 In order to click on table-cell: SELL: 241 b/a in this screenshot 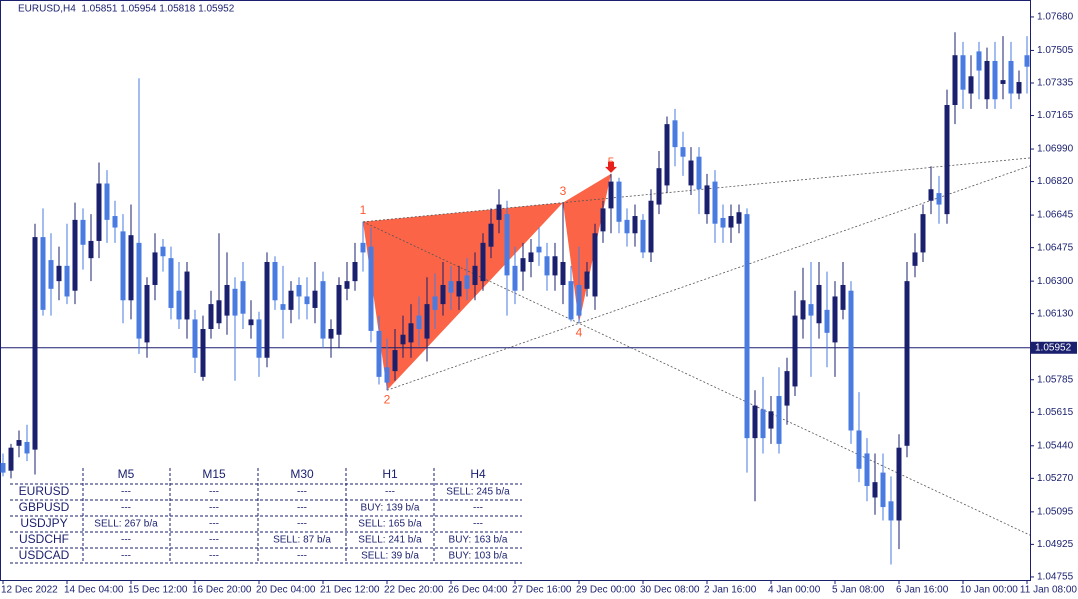, I will do `click(390, 540)`.